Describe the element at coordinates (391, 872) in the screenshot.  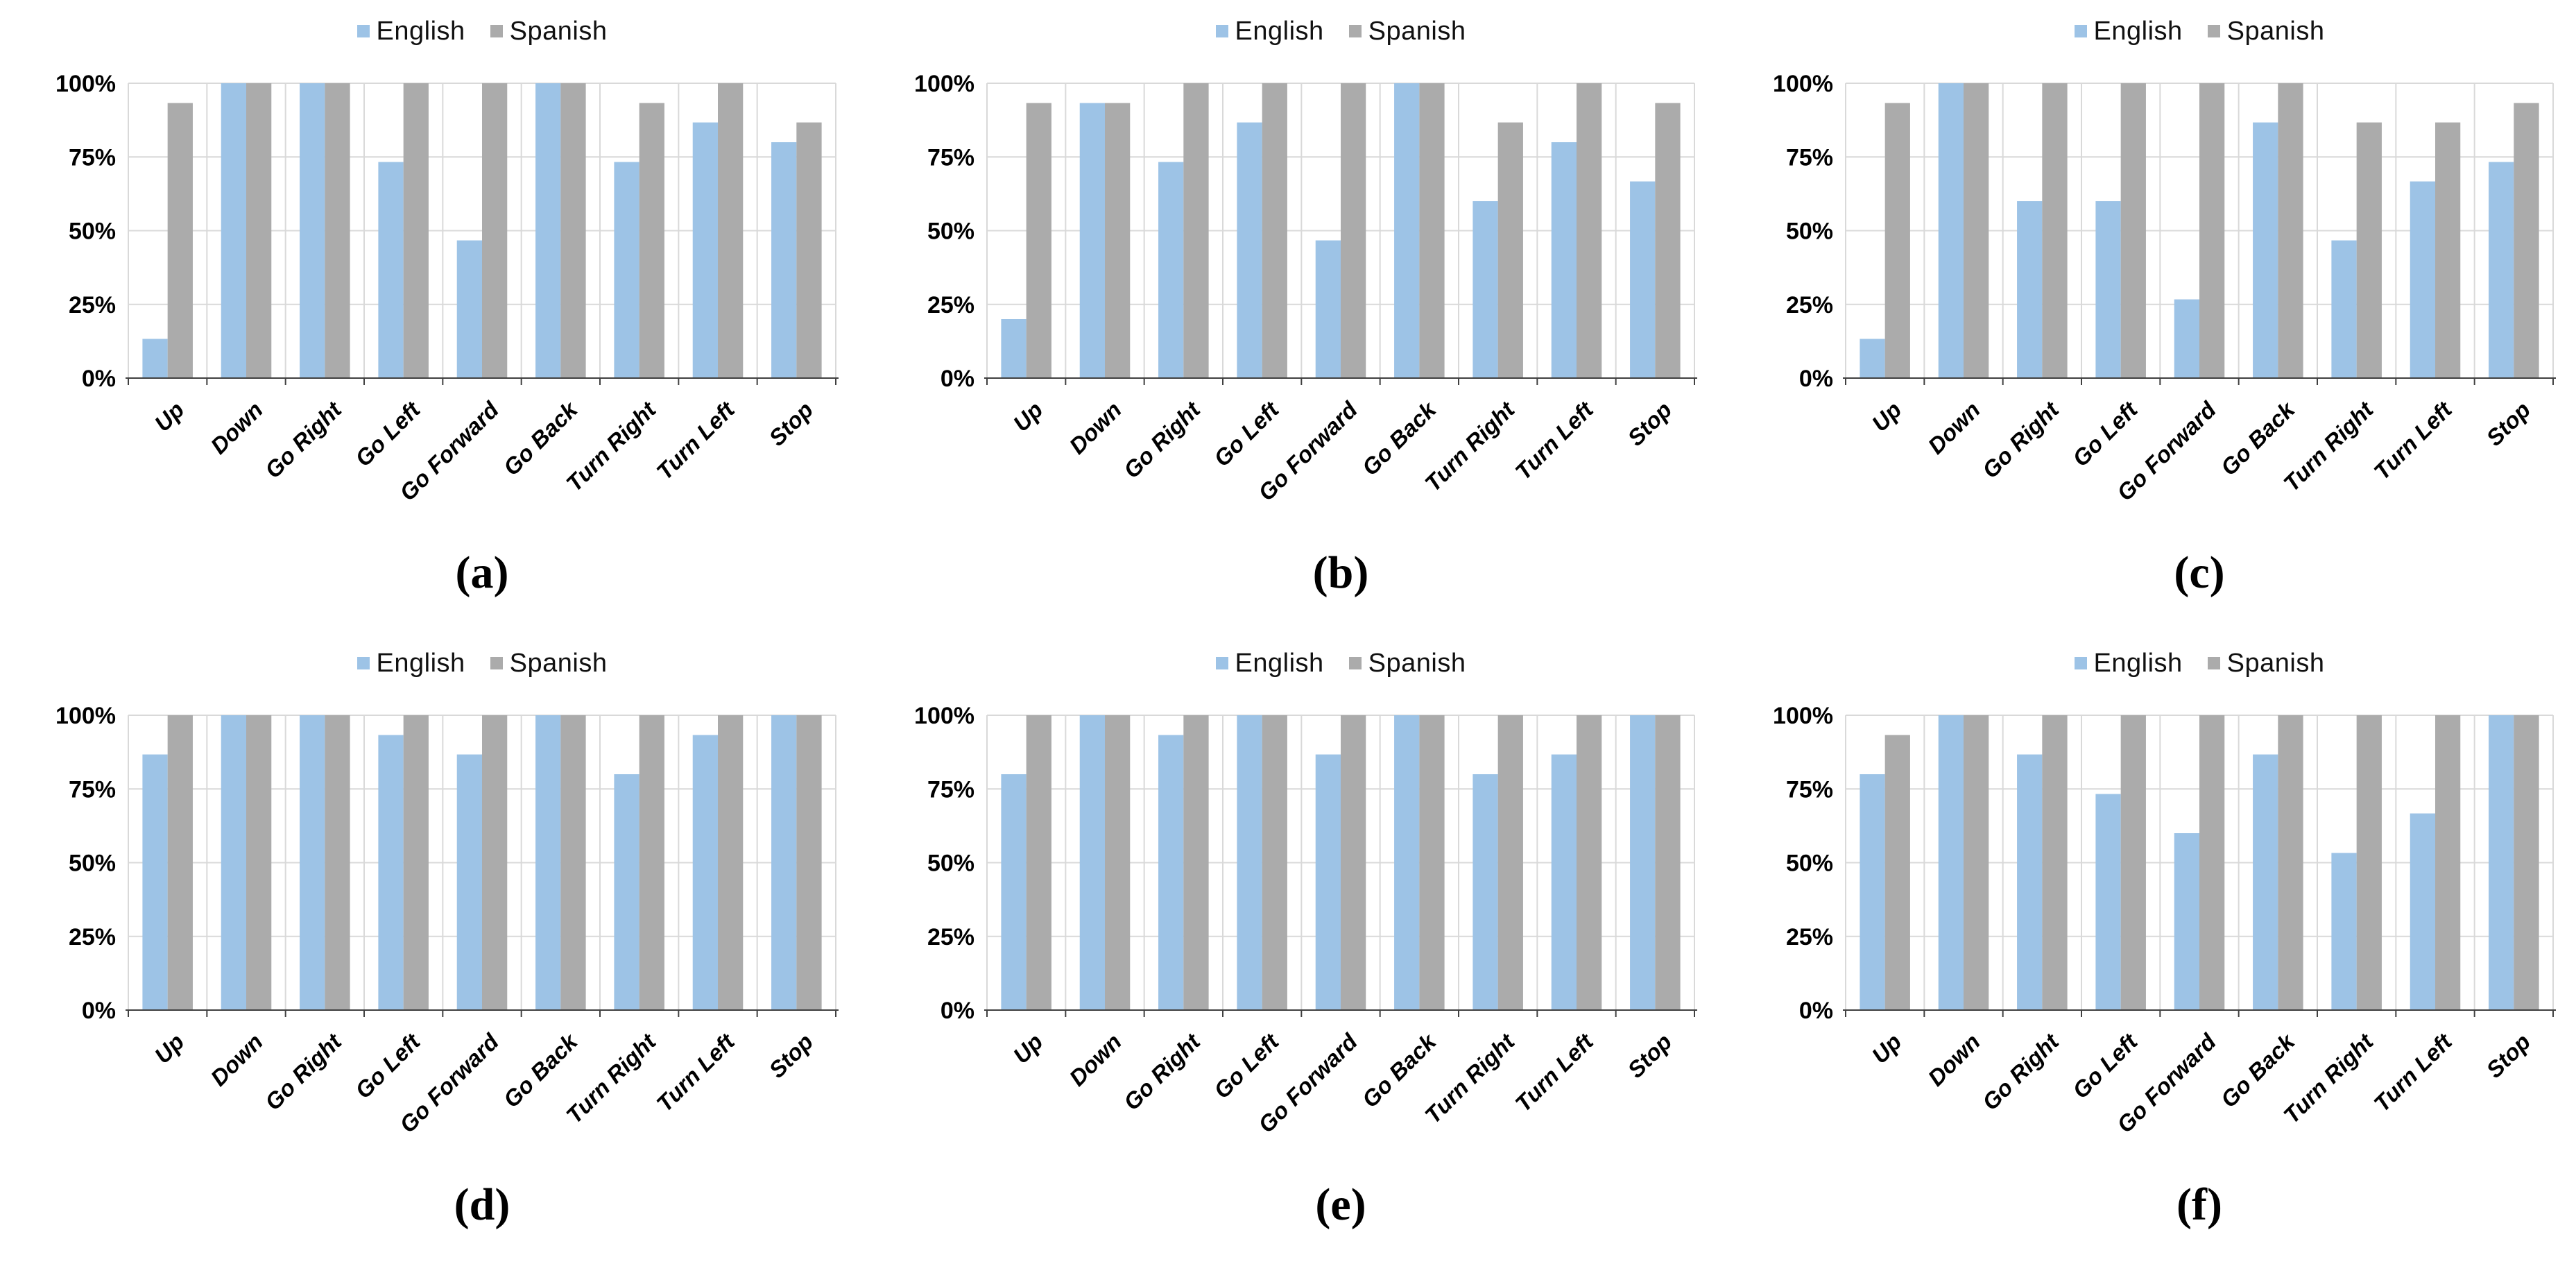
I see `bar-english-go-left` at that location.